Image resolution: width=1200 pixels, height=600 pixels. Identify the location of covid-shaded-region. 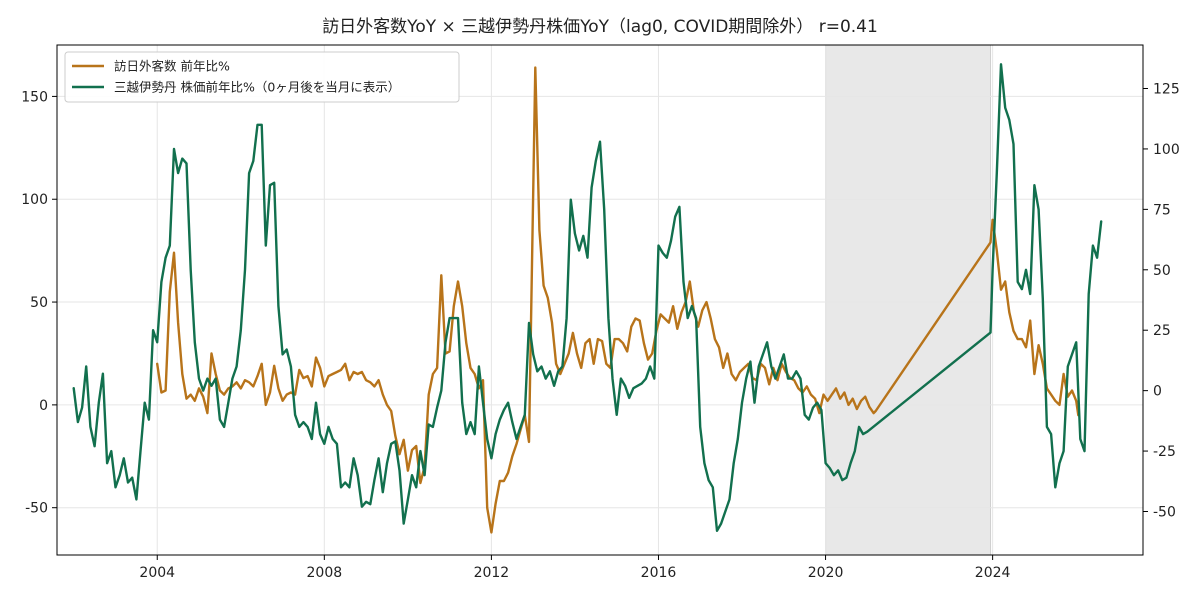
(908, 300).